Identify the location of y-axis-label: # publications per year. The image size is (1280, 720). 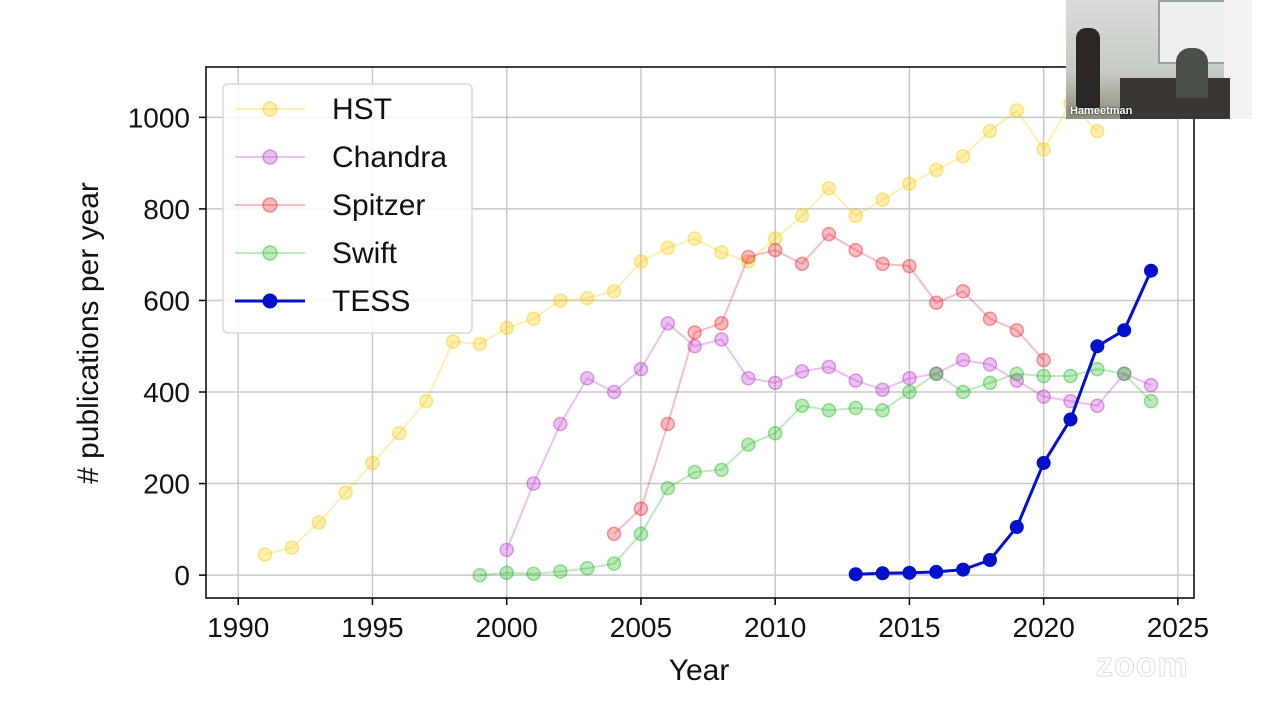
(88, 333).